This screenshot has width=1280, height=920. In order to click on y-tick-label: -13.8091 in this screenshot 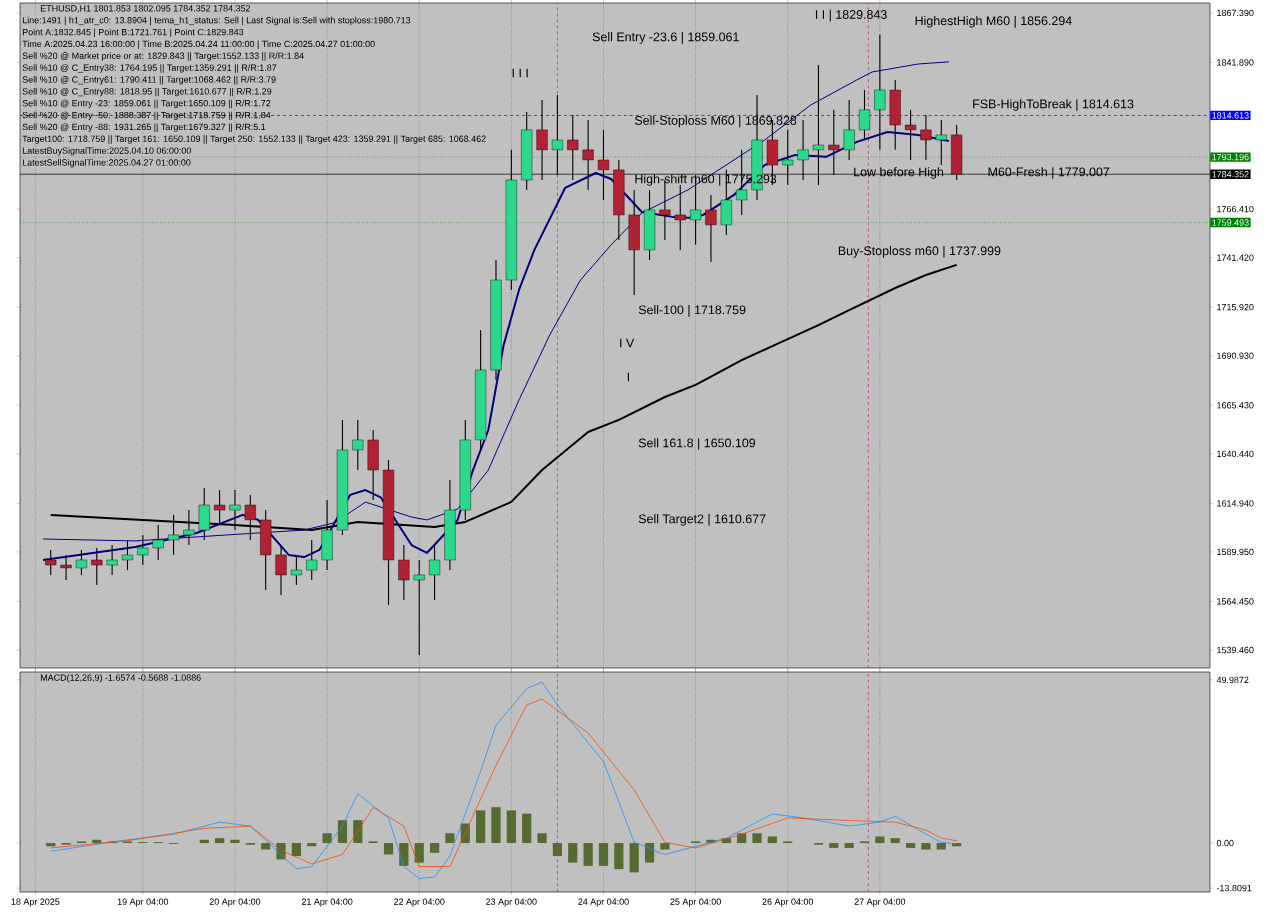, I will do `click(1234, 888)`.